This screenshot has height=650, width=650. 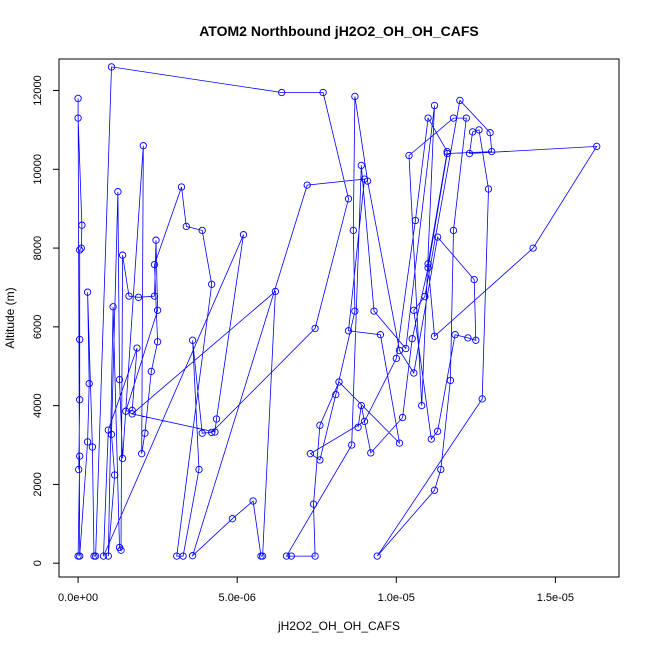 I want to click on x-tick-label: 1.0e-05, so click(x=396, y=598).